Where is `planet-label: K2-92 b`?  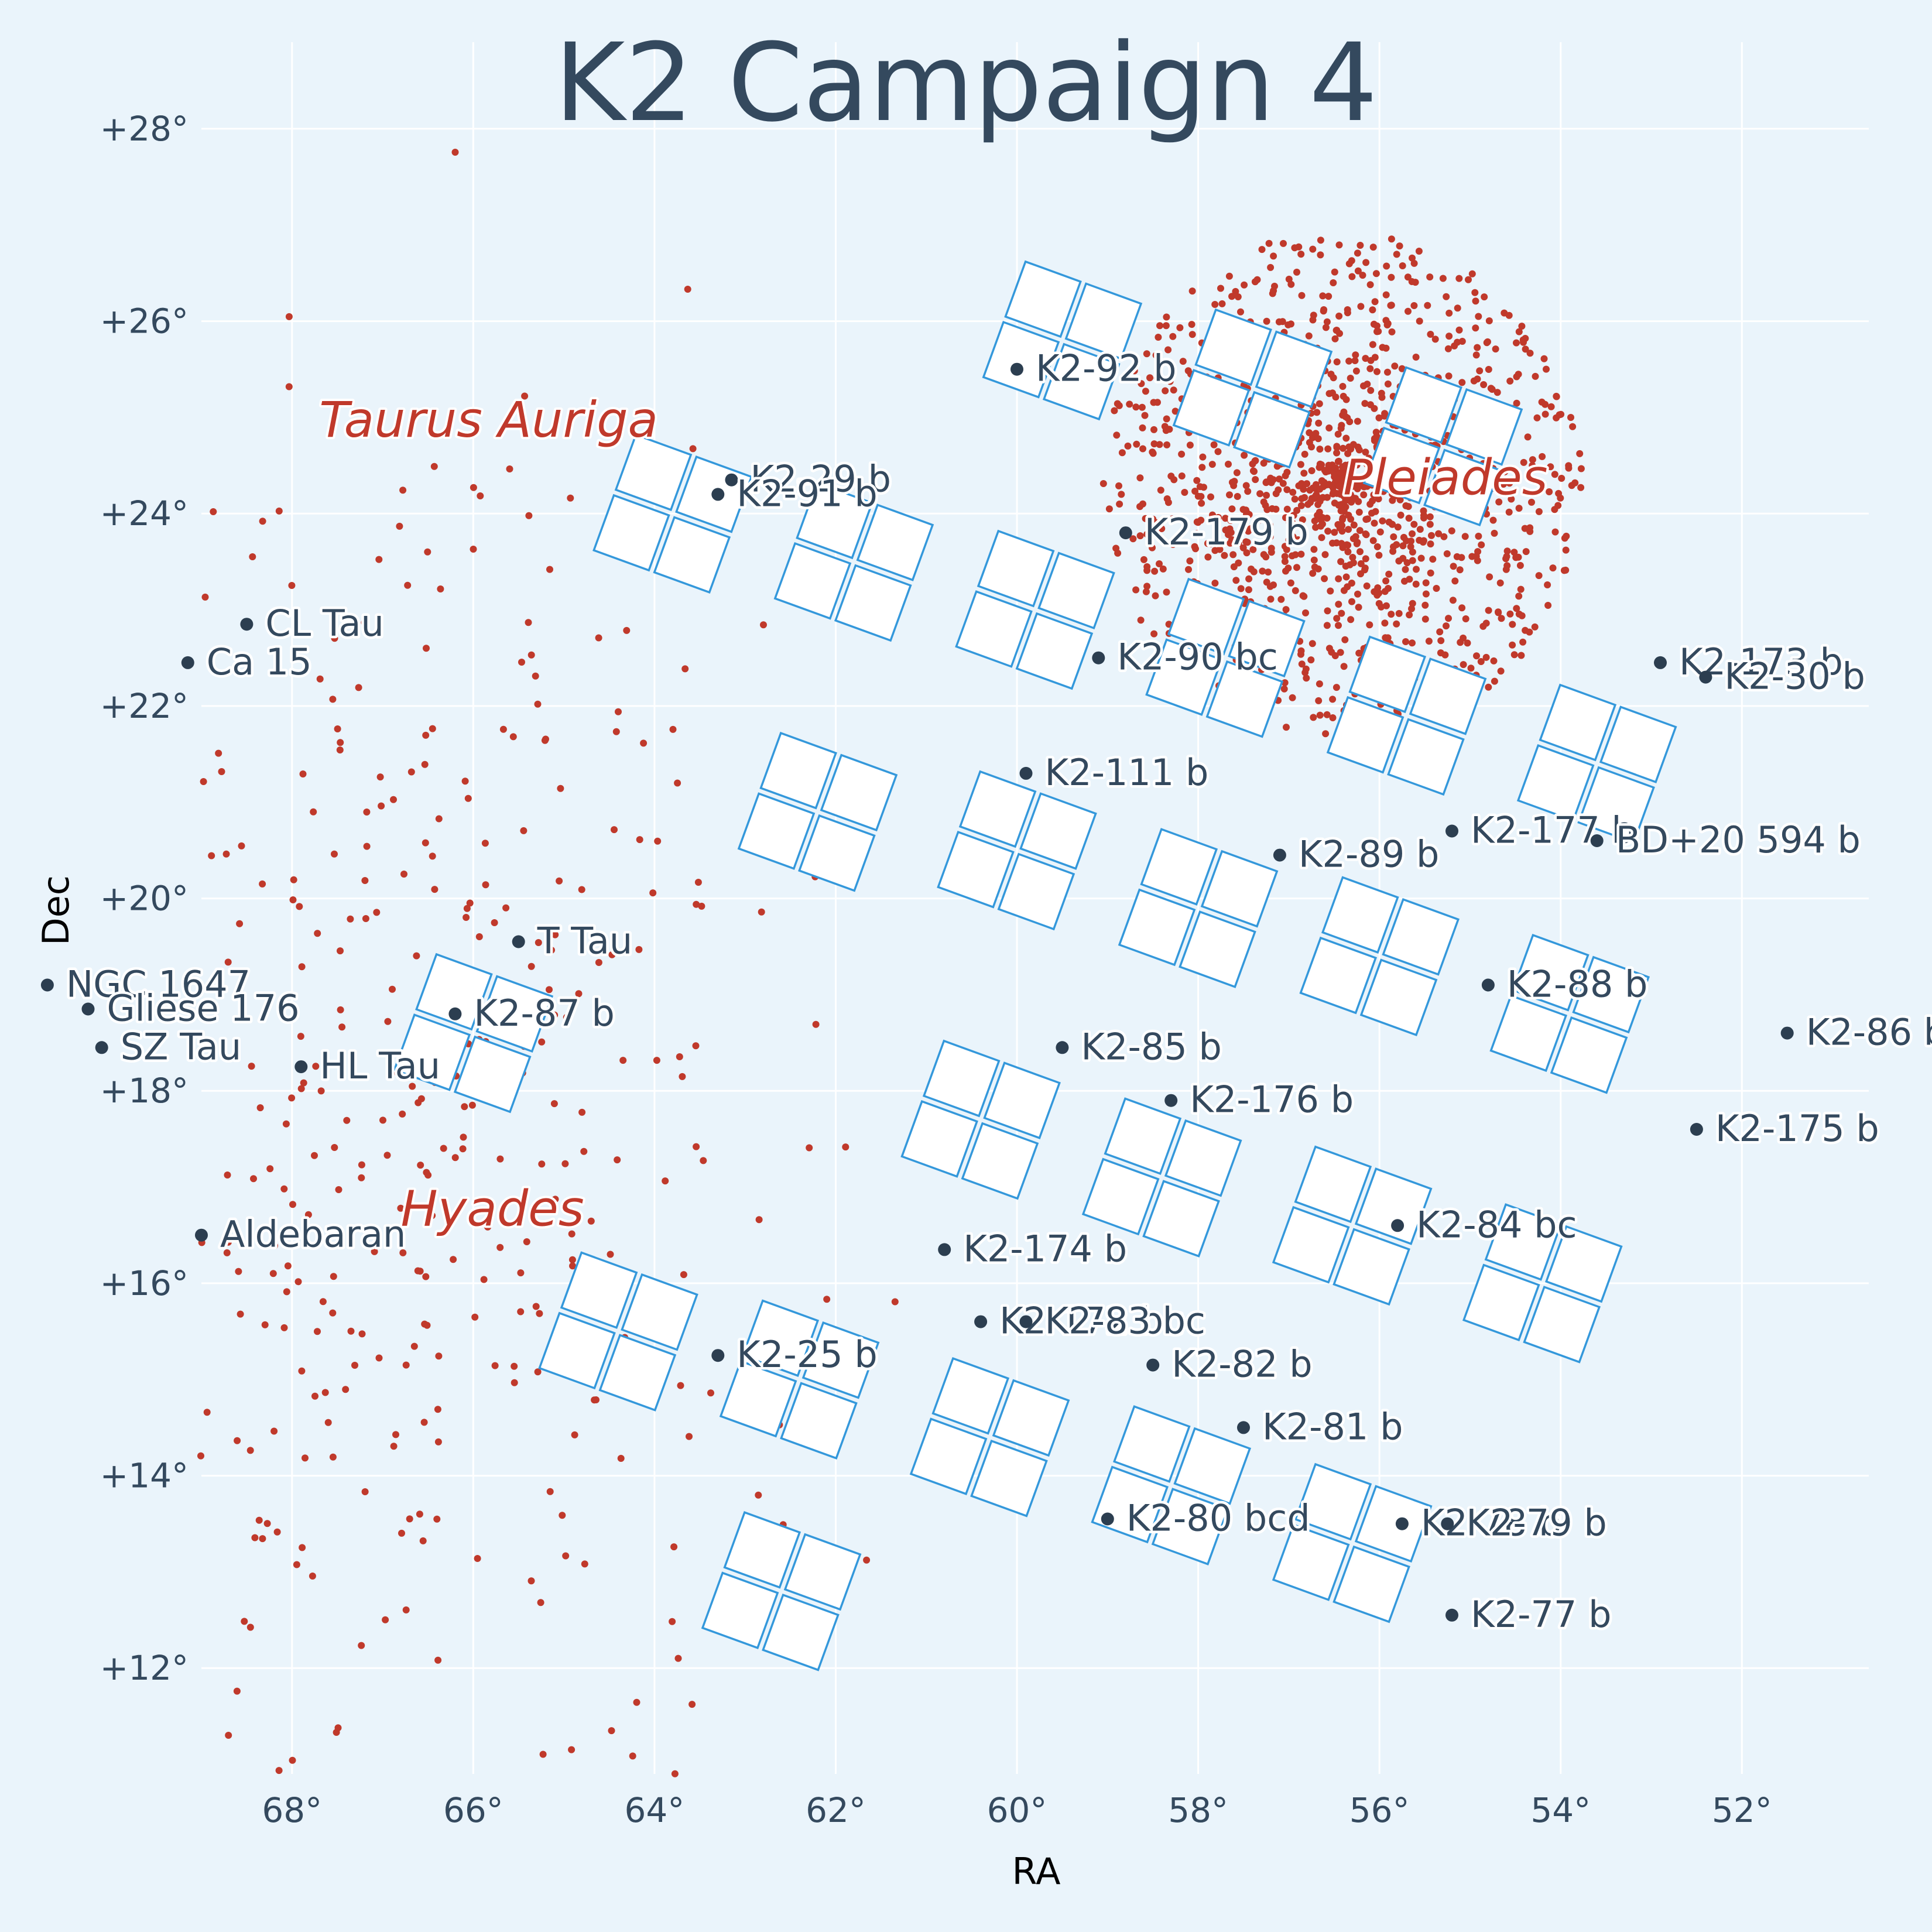 planet-label: K2-92 b is located at coordinates (1106, 368).